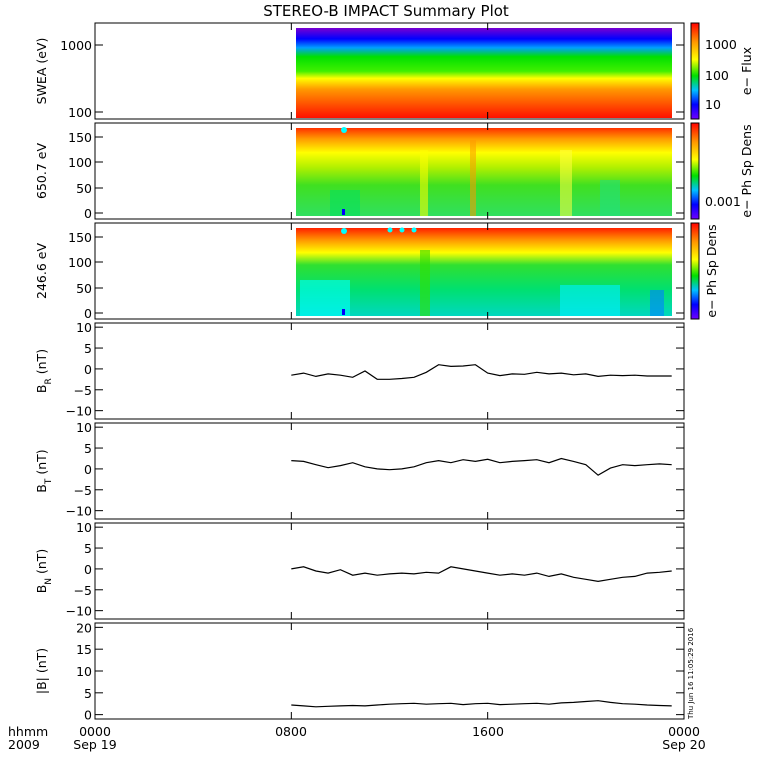  Describe the element at coordinates (41, 71) in the screenshot. I see `swea-y-label: SWEA (eV)` at that location.